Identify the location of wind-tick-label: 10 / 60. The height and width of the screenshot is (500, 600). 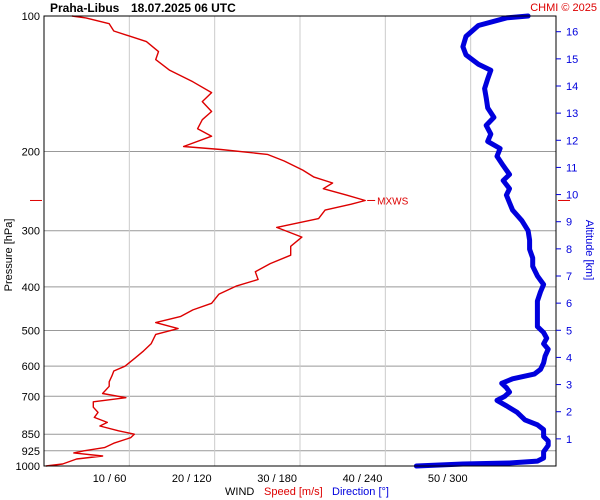
(110, 479).